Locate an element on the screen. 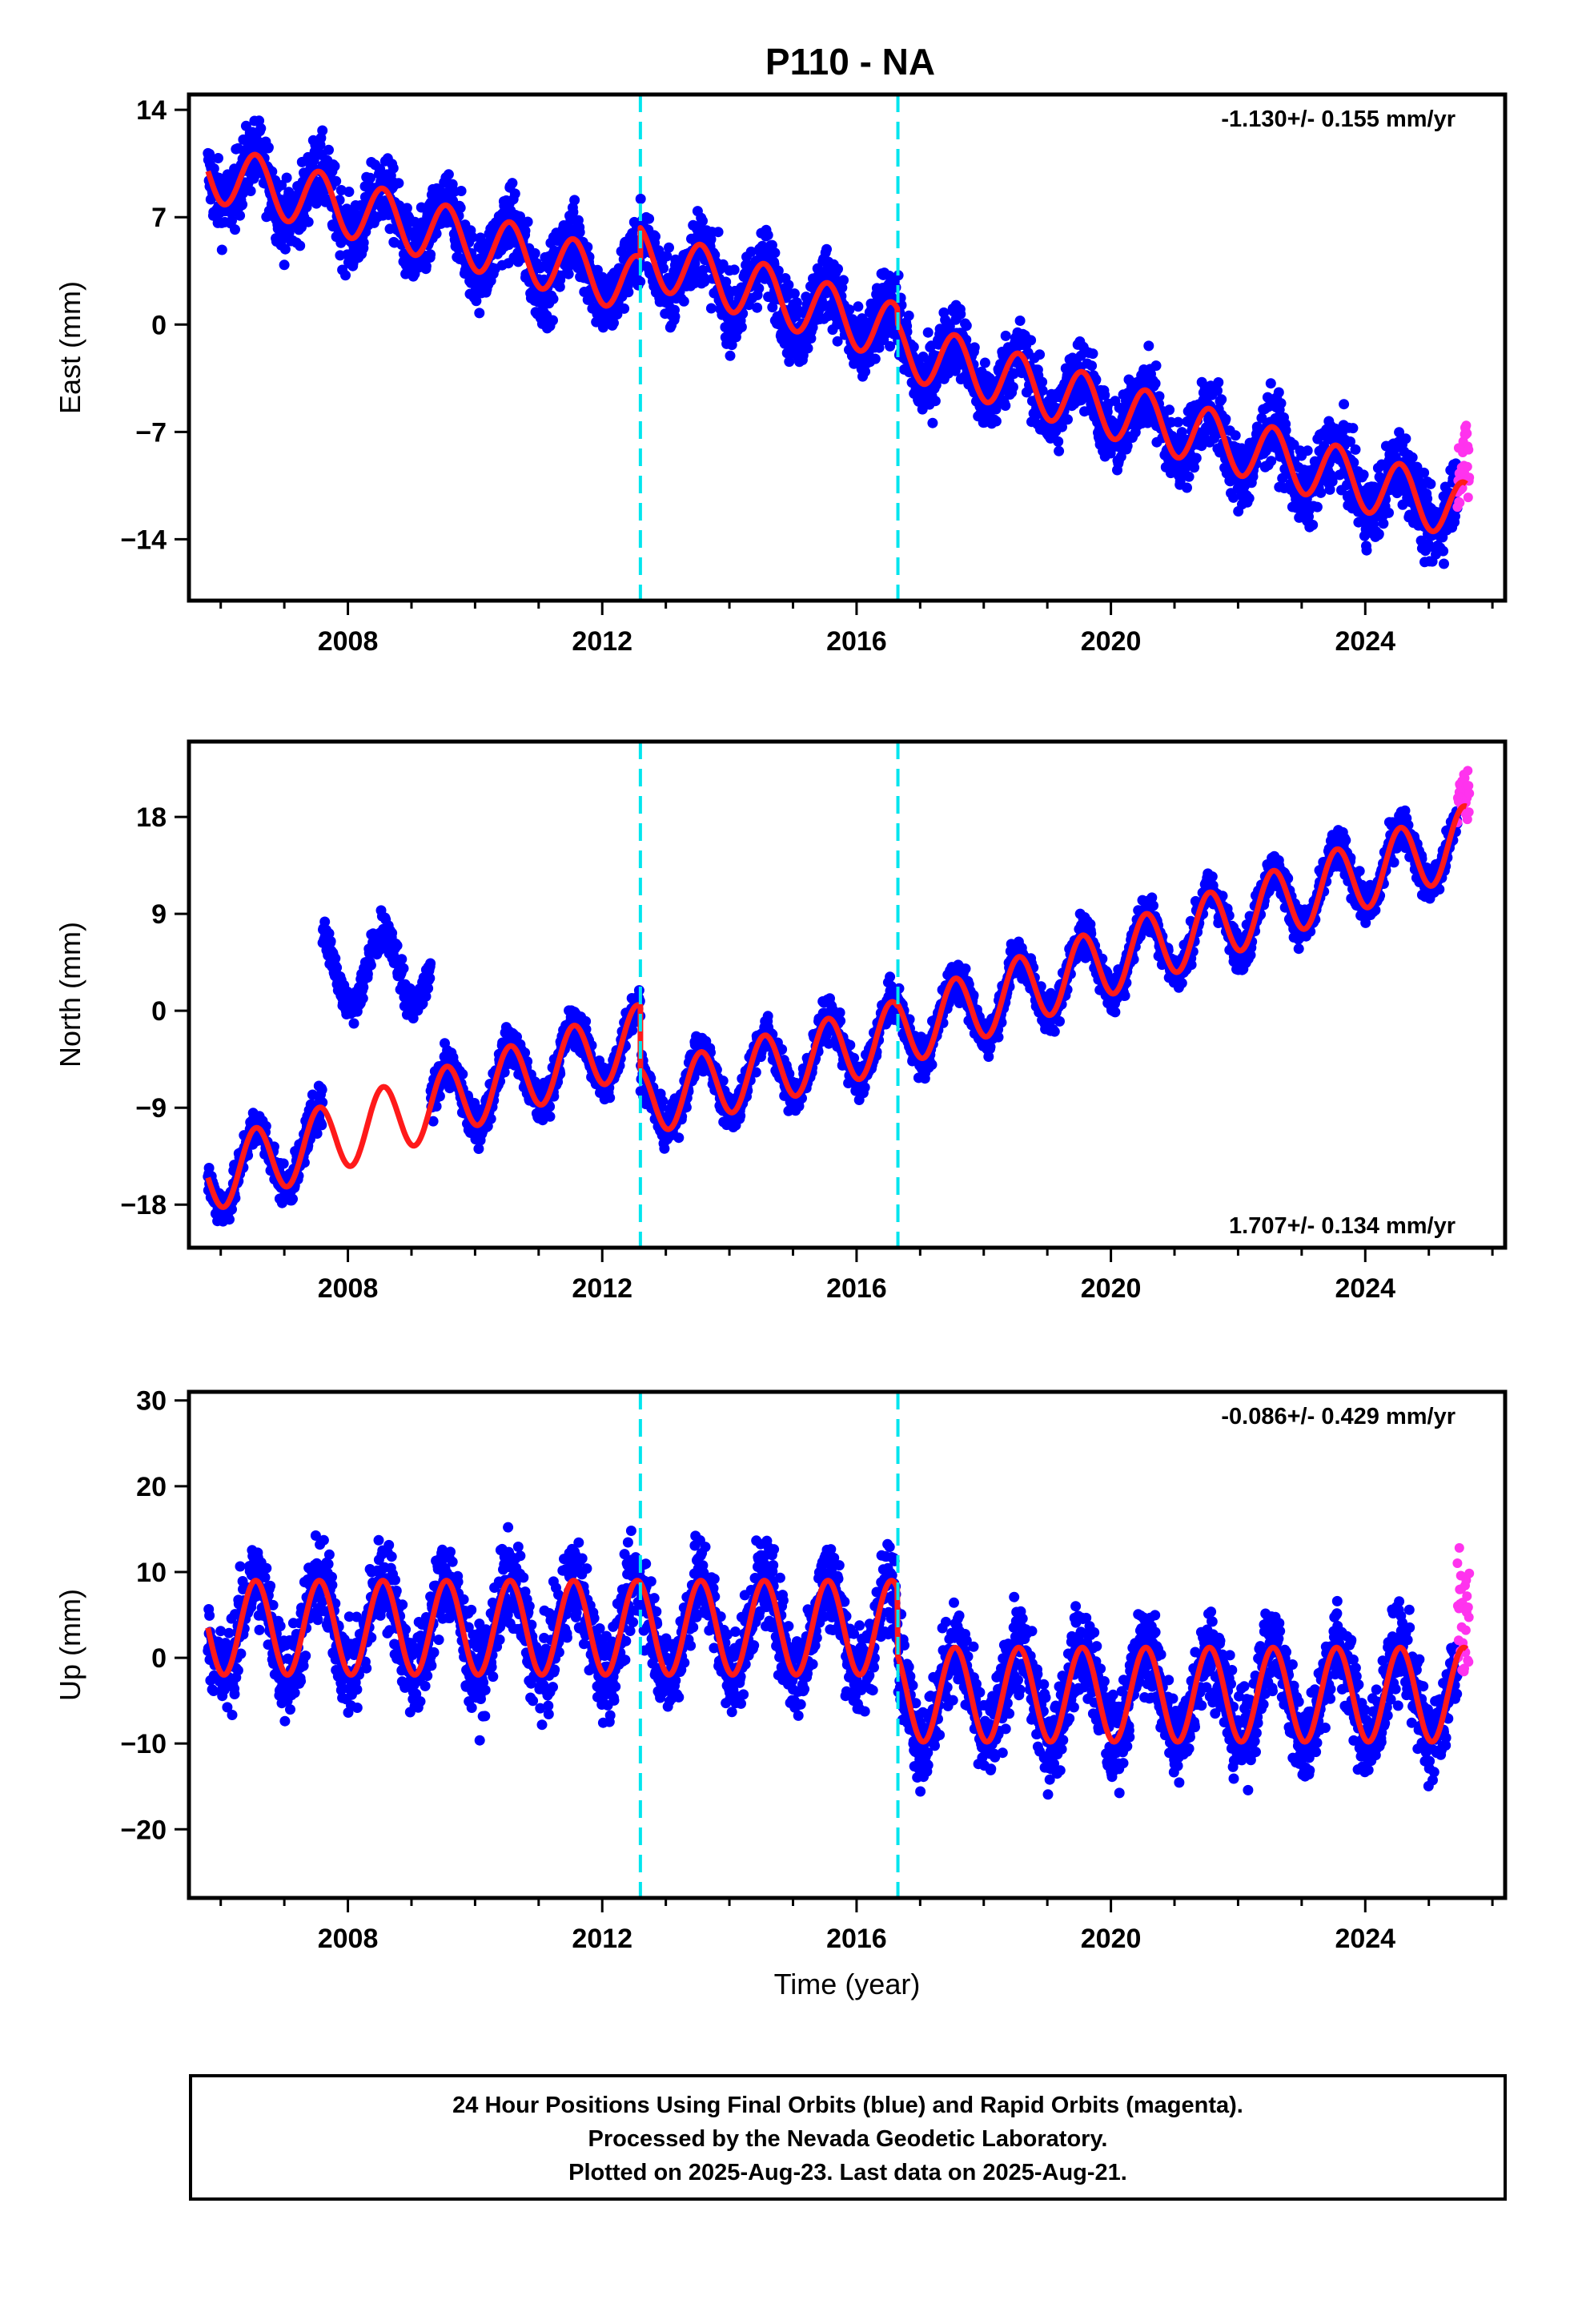  east-x-tick-label: 2016 is located at coordinates (856, 641).